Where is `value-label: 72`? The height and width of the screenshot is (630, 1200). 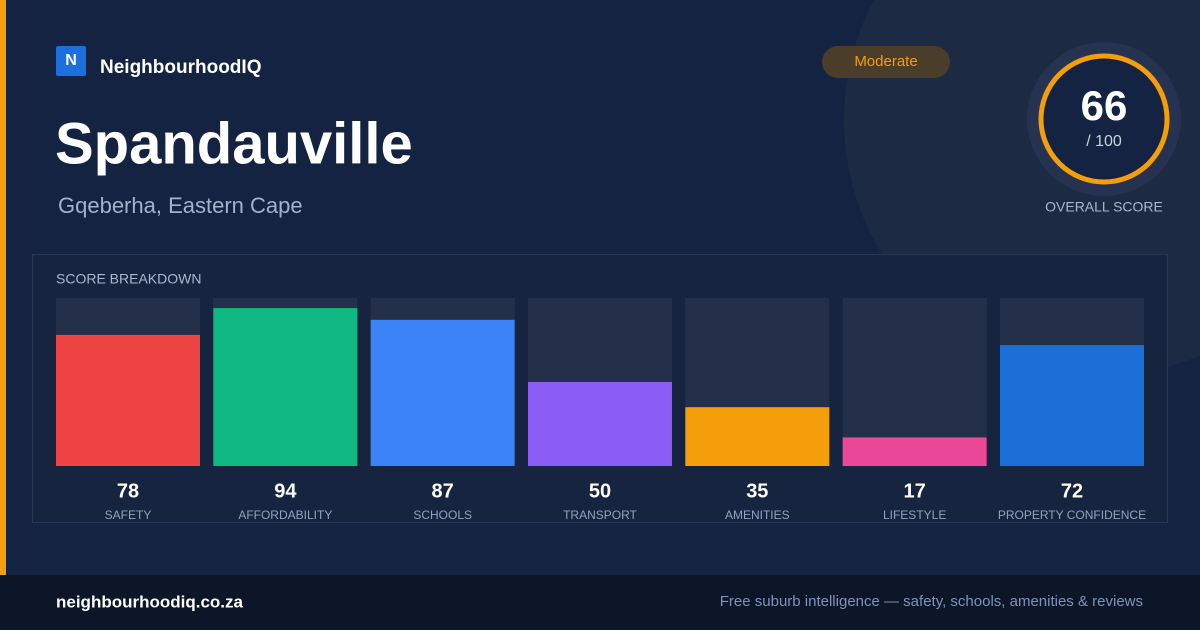
value-label: 72 is located at coordinates (1072, 491).